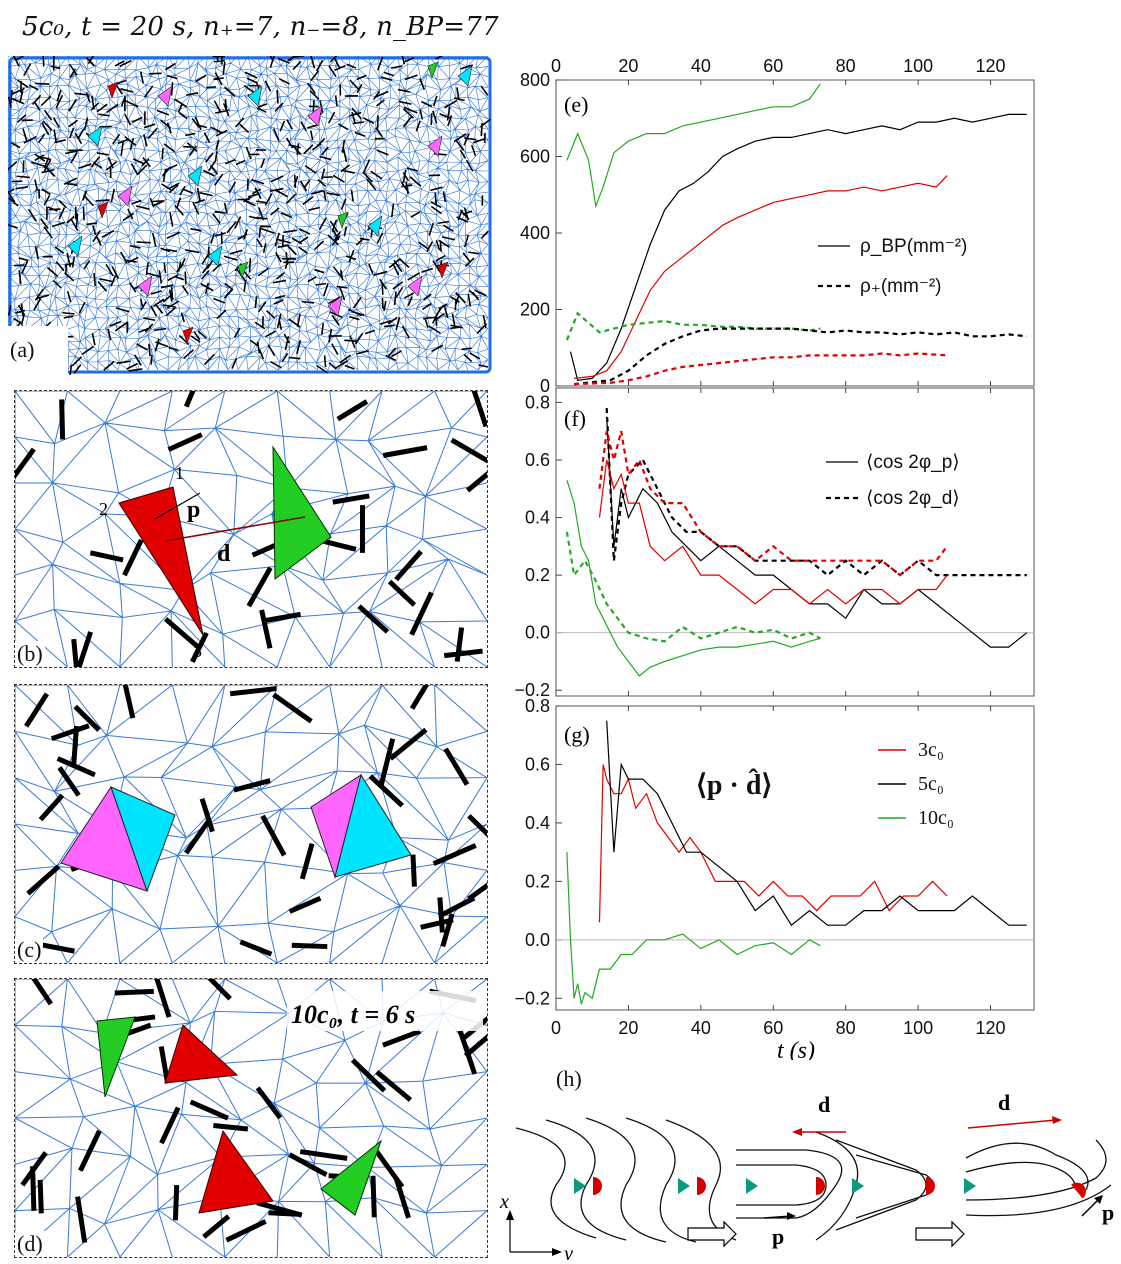 Image resolution: width=1121 pixels, height=1264 pixels. What do you see at coordinates (901, 286) in the screenshot?
I see `legend-label: ρ₊(mm⁻²)` at bounding box center [901, 286].